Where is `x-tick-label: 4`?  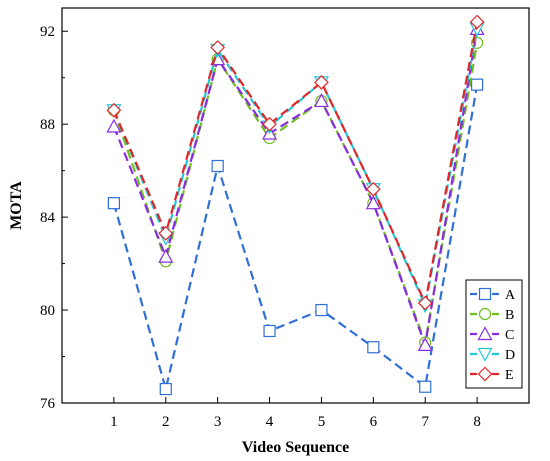
x-tick-label: 4 is located at coordinates (270, 422).